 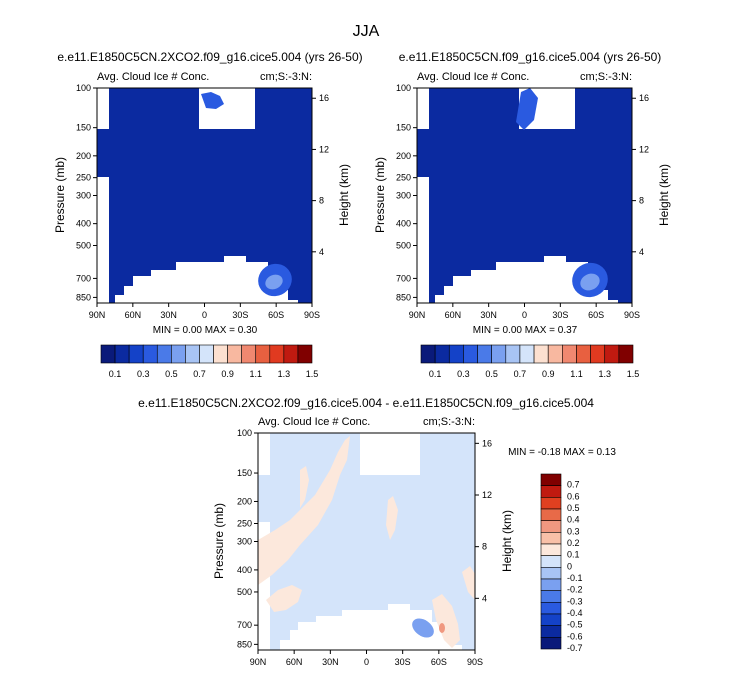 I want to click on colorbar-label: -0.4, so click(x=575, y=613).